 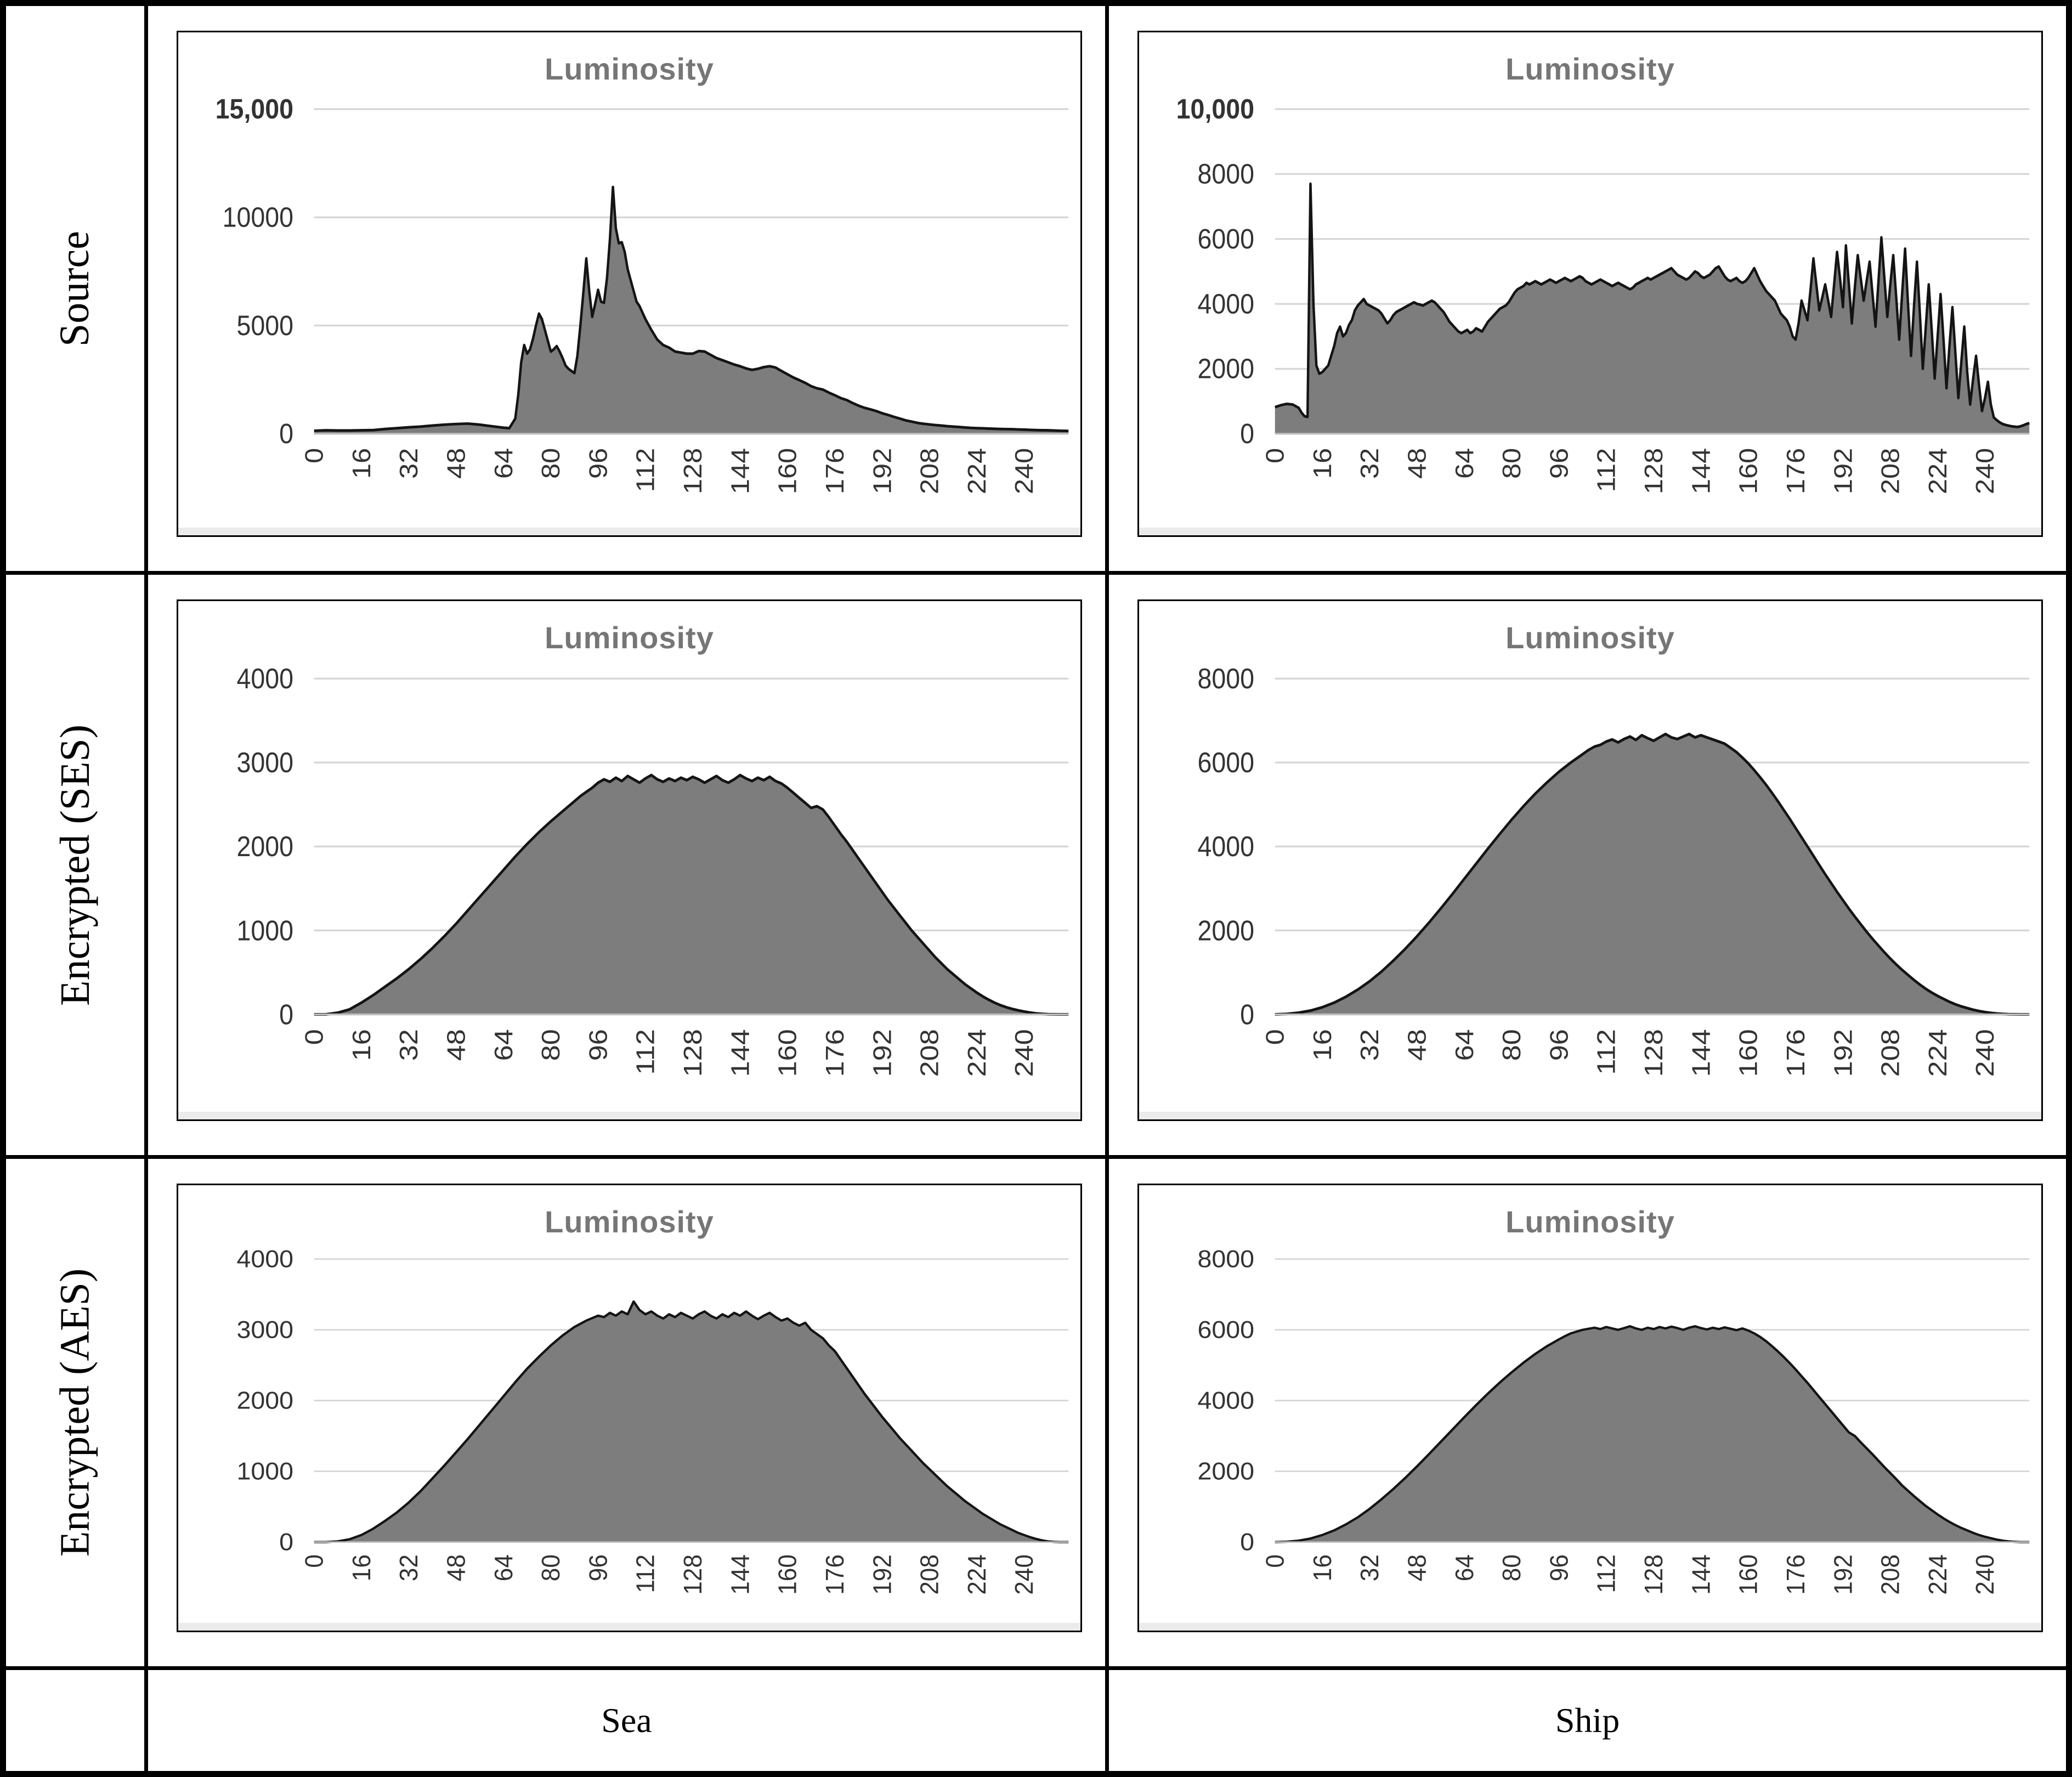 I want to click on svg-text: 8000, so click(x=1225, y=679).